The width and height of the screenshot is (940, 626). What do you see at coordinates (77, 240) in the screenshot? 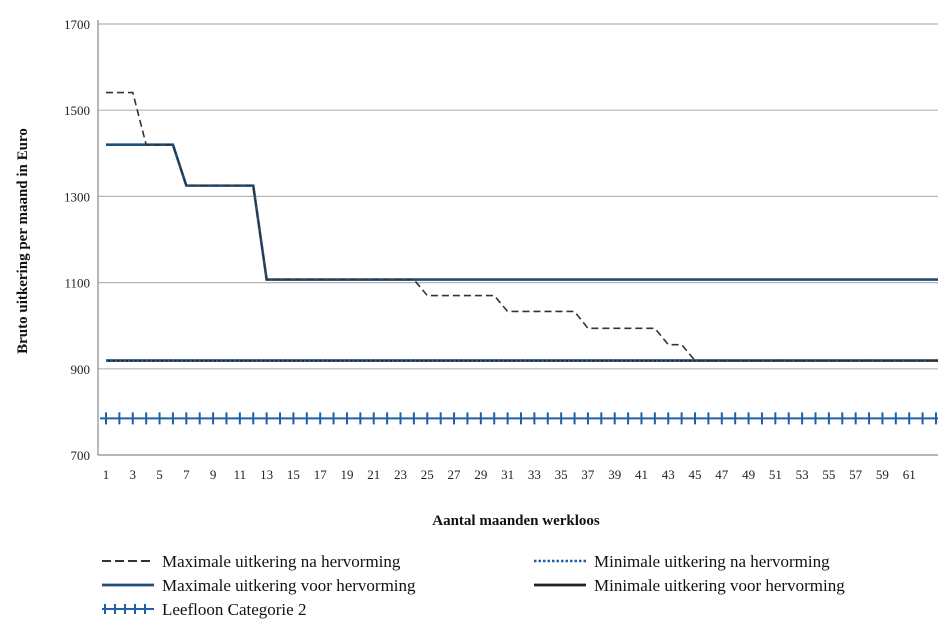
I see `y-tick-labels: 700 900 1100 1300 1500 1700` at bounding box center [77, 240].